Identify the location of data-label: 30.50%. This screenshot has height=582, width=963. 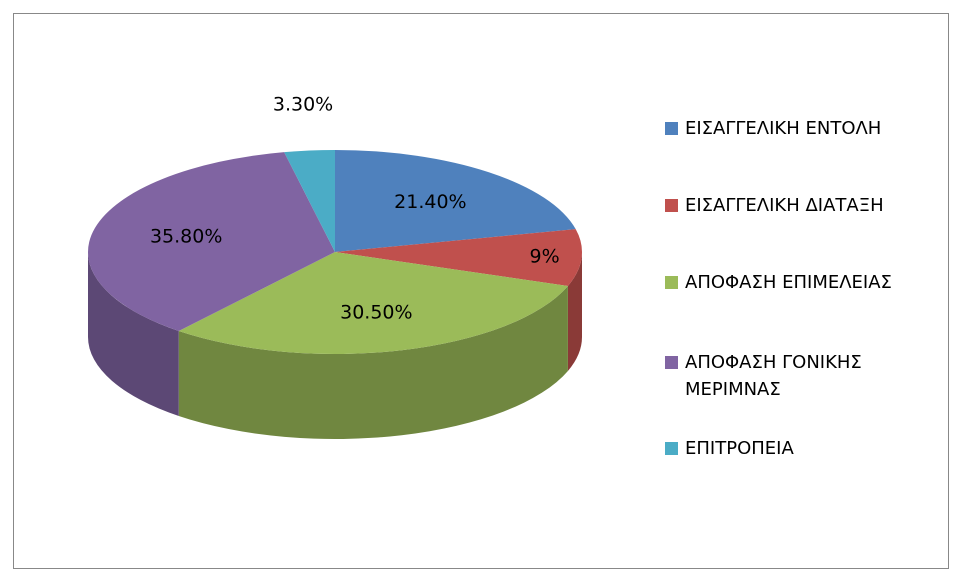
(376, 312).